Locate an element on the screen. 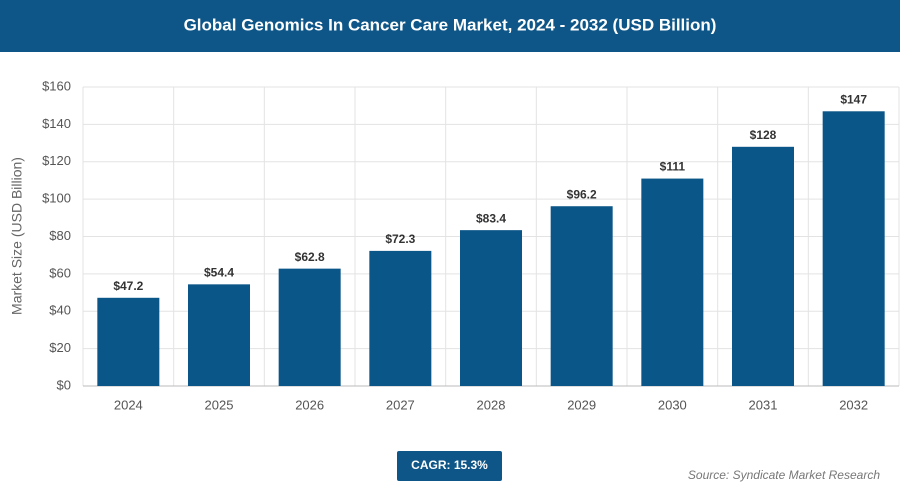  y-axis-label: Market Size (USD Billion) is located at coordinates (17, 236).